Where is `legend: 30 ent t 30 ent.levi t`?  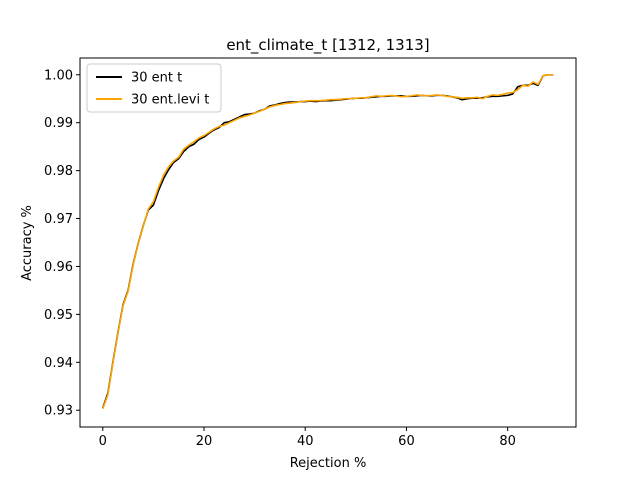 legend: 30 ent t 30 ent.levi t is located at coordinates (154, 88).